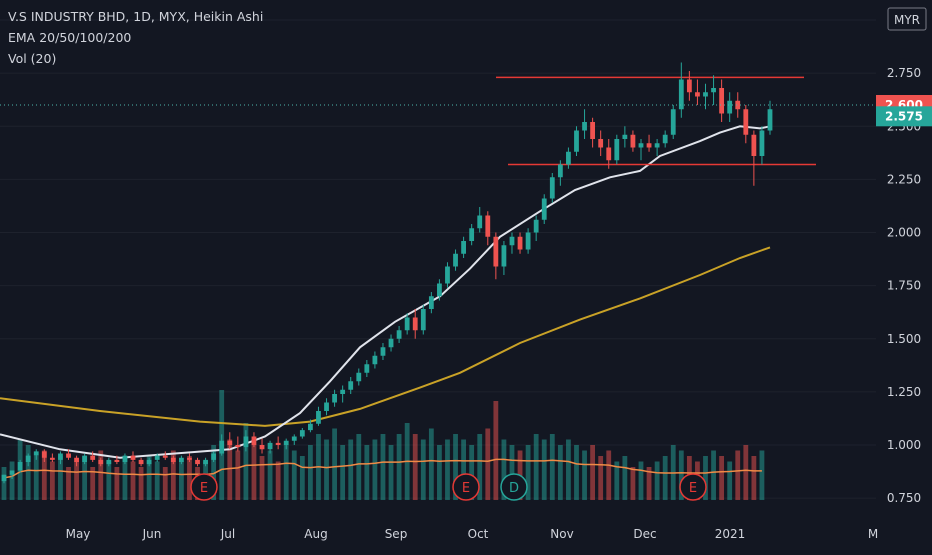 The image size is (932, 555). I want to click on dividend-badge: D, so click(514, 487).